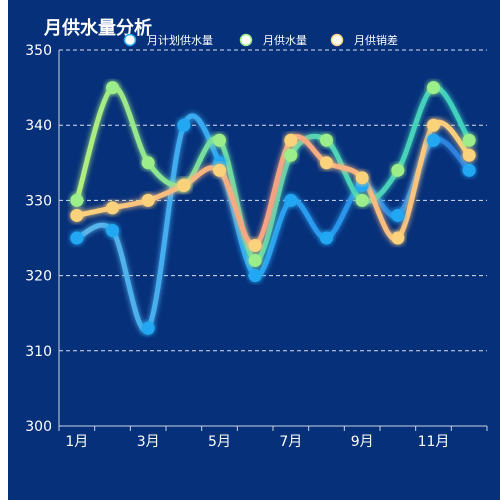 The width and height of the screenshot is (500, 500). Describe the element at coordinates (434, 442) in the screenshot. I see `x-tick-label: 11月` at that location.